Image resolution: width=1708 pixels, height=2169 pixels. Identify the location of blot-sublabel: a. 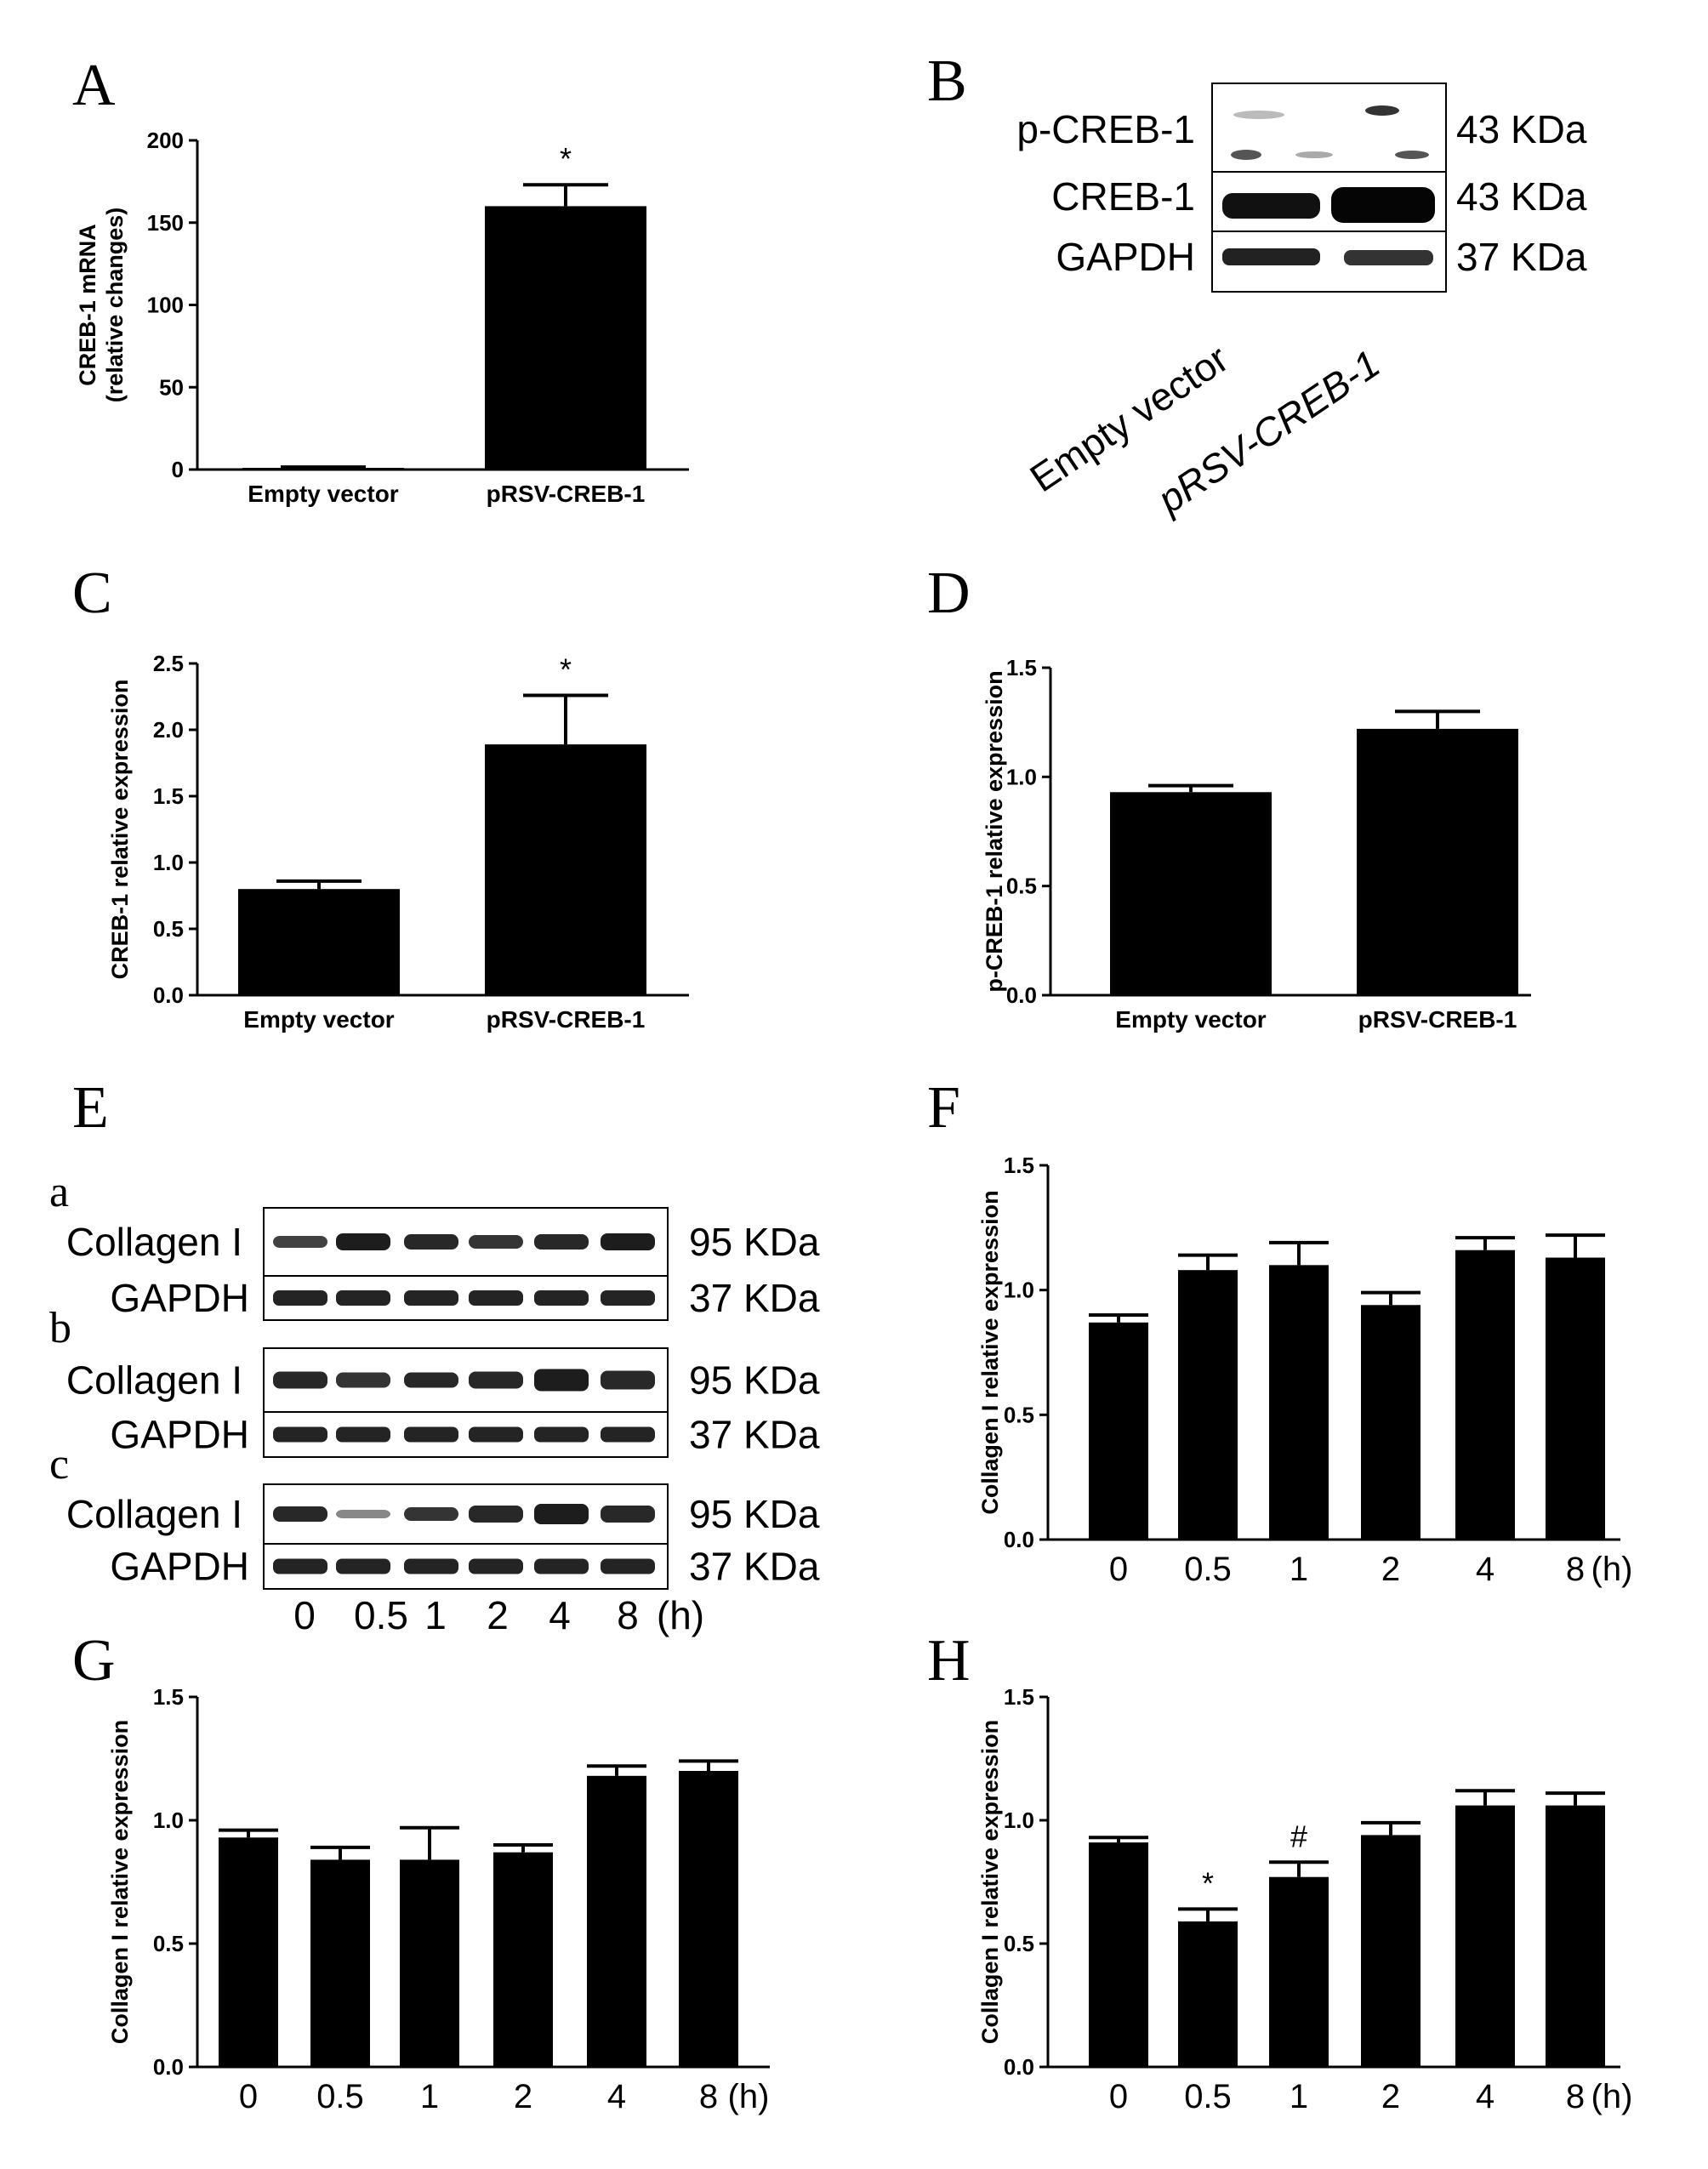
(59, 1192).